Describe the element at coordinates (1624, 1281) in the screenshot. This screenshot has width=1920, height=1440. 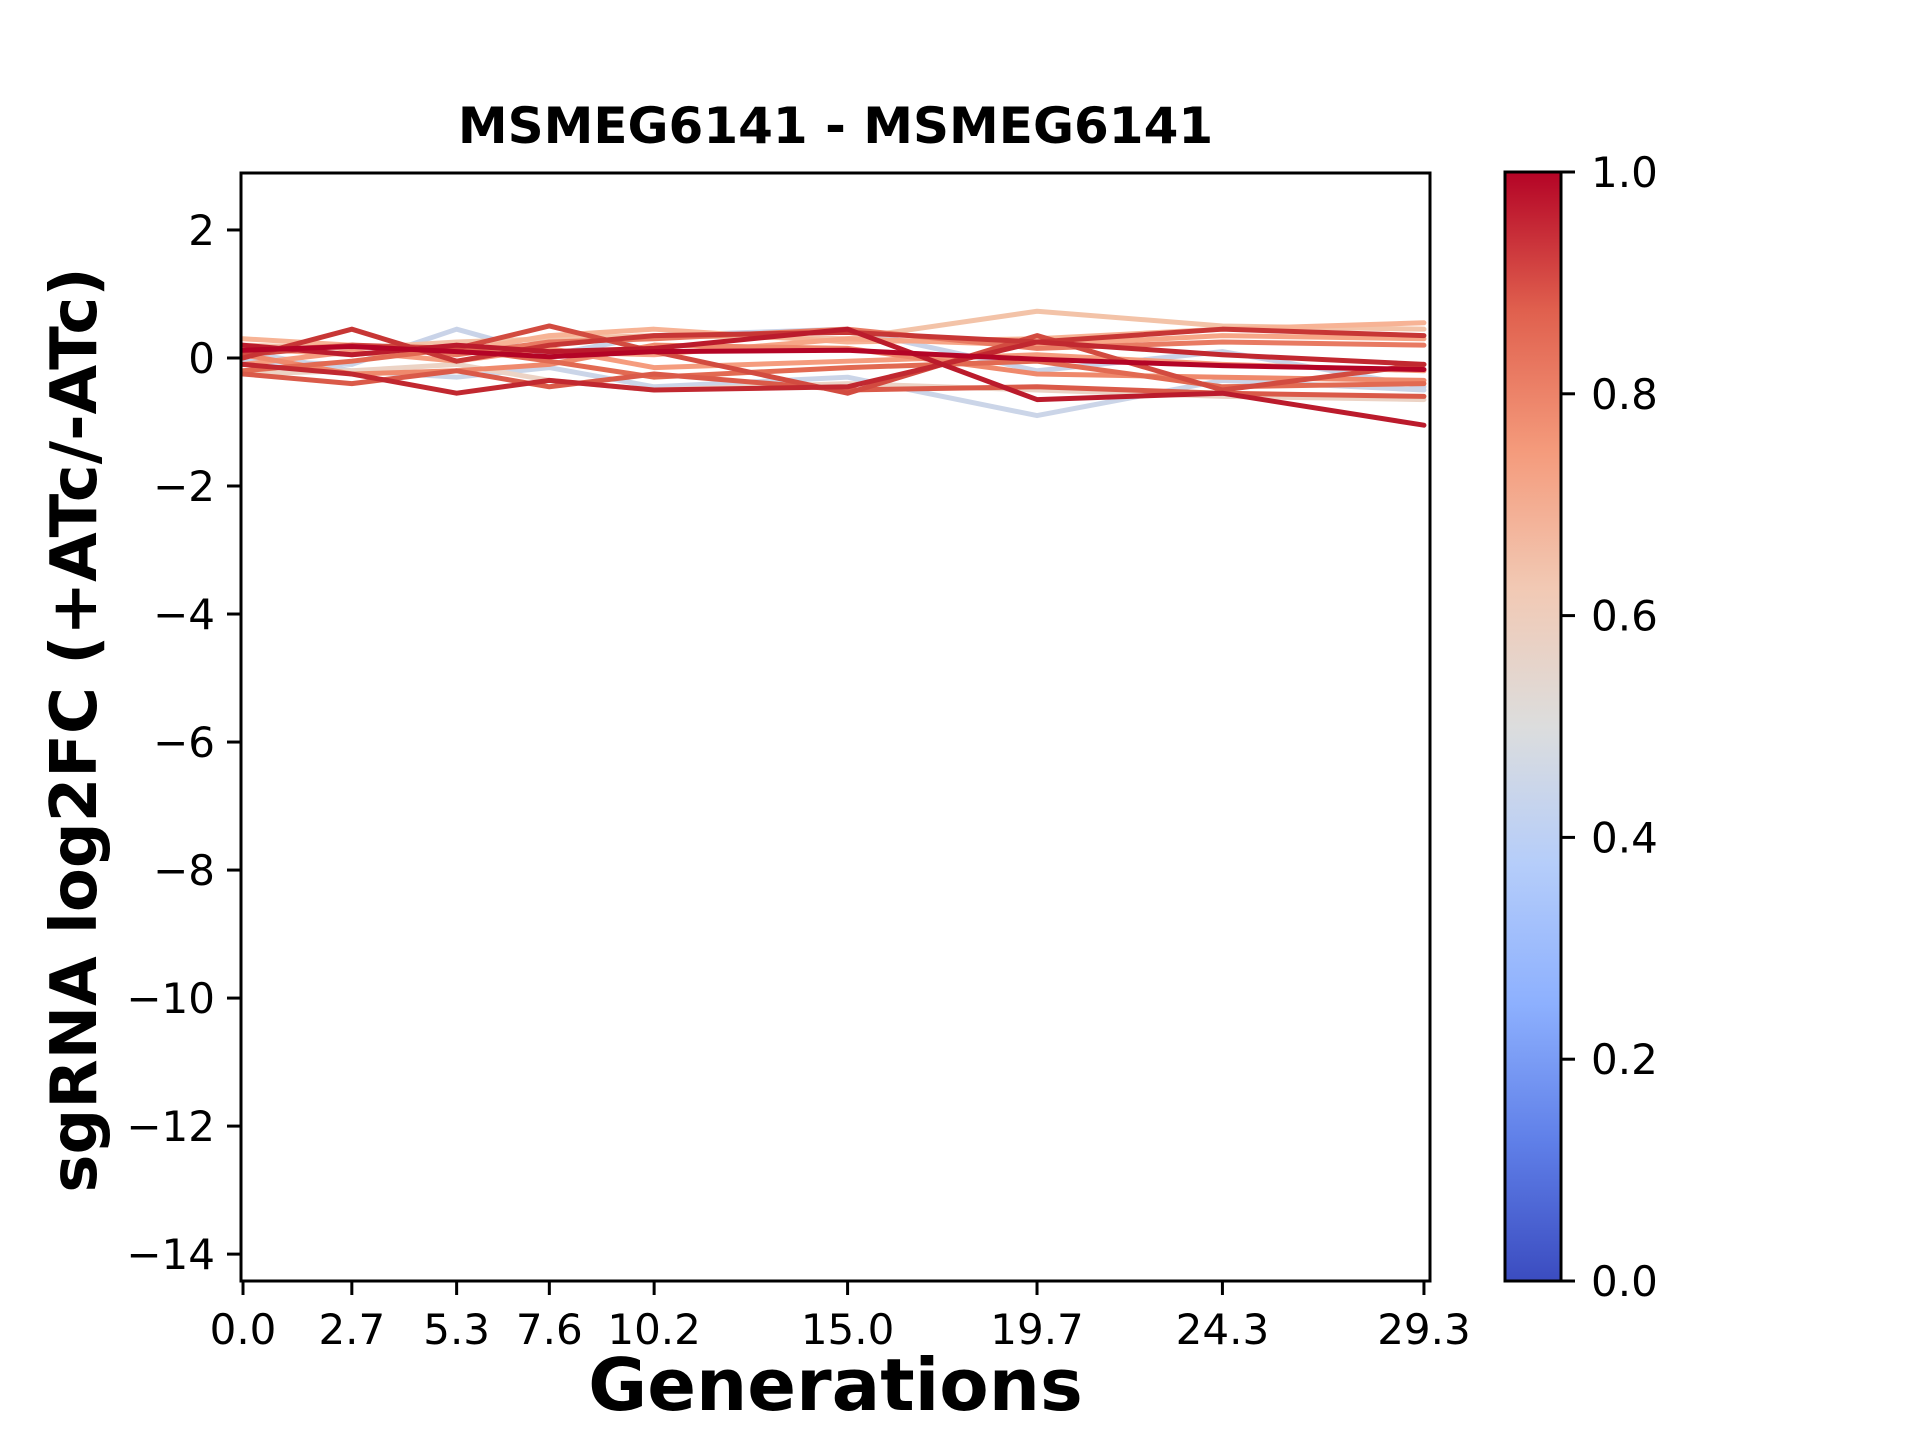
I see `colorbar-tick-label: 0.0` at that location.